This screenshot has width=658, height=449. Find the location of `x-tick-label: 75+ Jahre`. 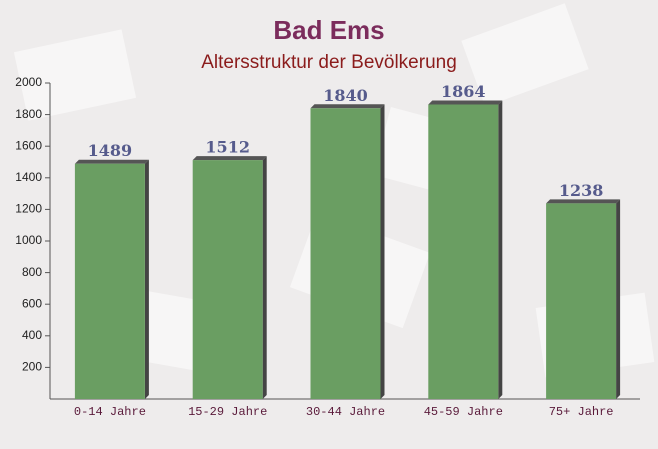

x-tick-label: 75+ Jahre is located at coordinates (581, 412).